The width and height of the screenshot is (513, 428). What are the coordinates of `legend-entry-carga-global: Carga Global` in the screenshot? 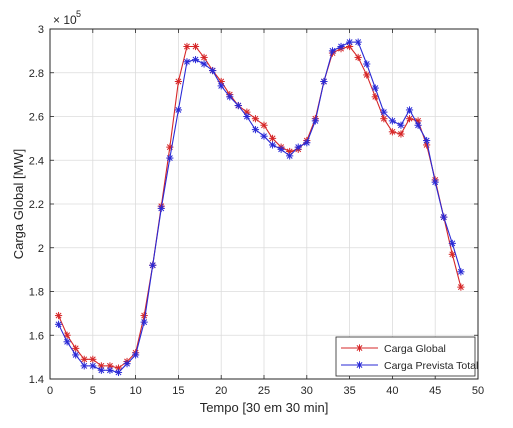 It's located at (393, 349).